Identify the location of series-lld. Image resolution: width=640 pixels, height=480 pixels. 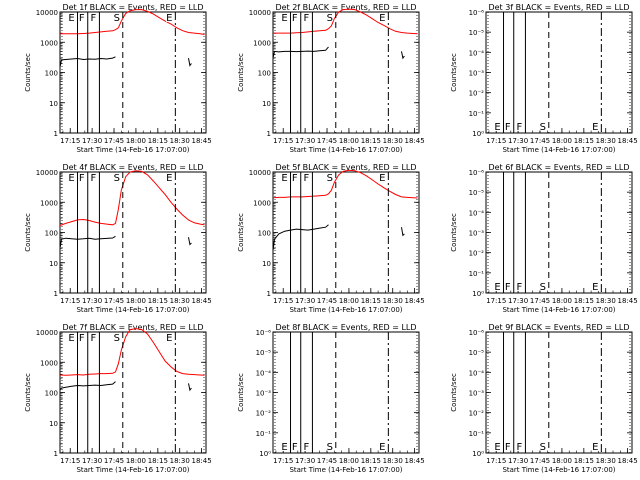
(345, 184).